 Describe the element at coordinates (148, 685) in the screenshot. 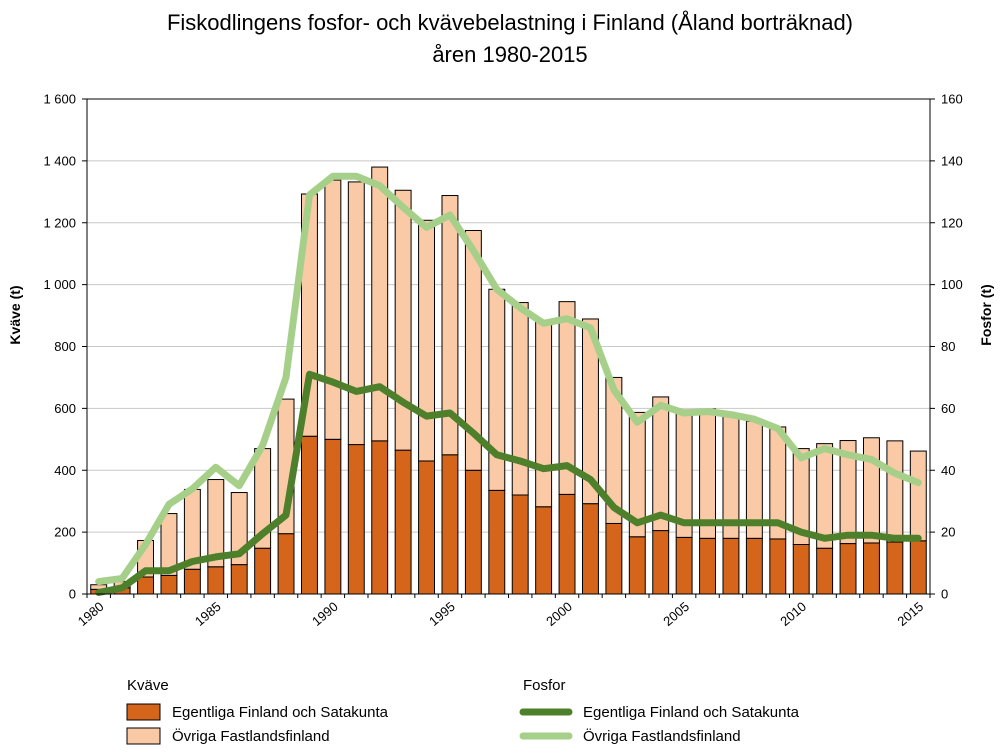

I see `legend-heading-kvave: Kväve` at that location.